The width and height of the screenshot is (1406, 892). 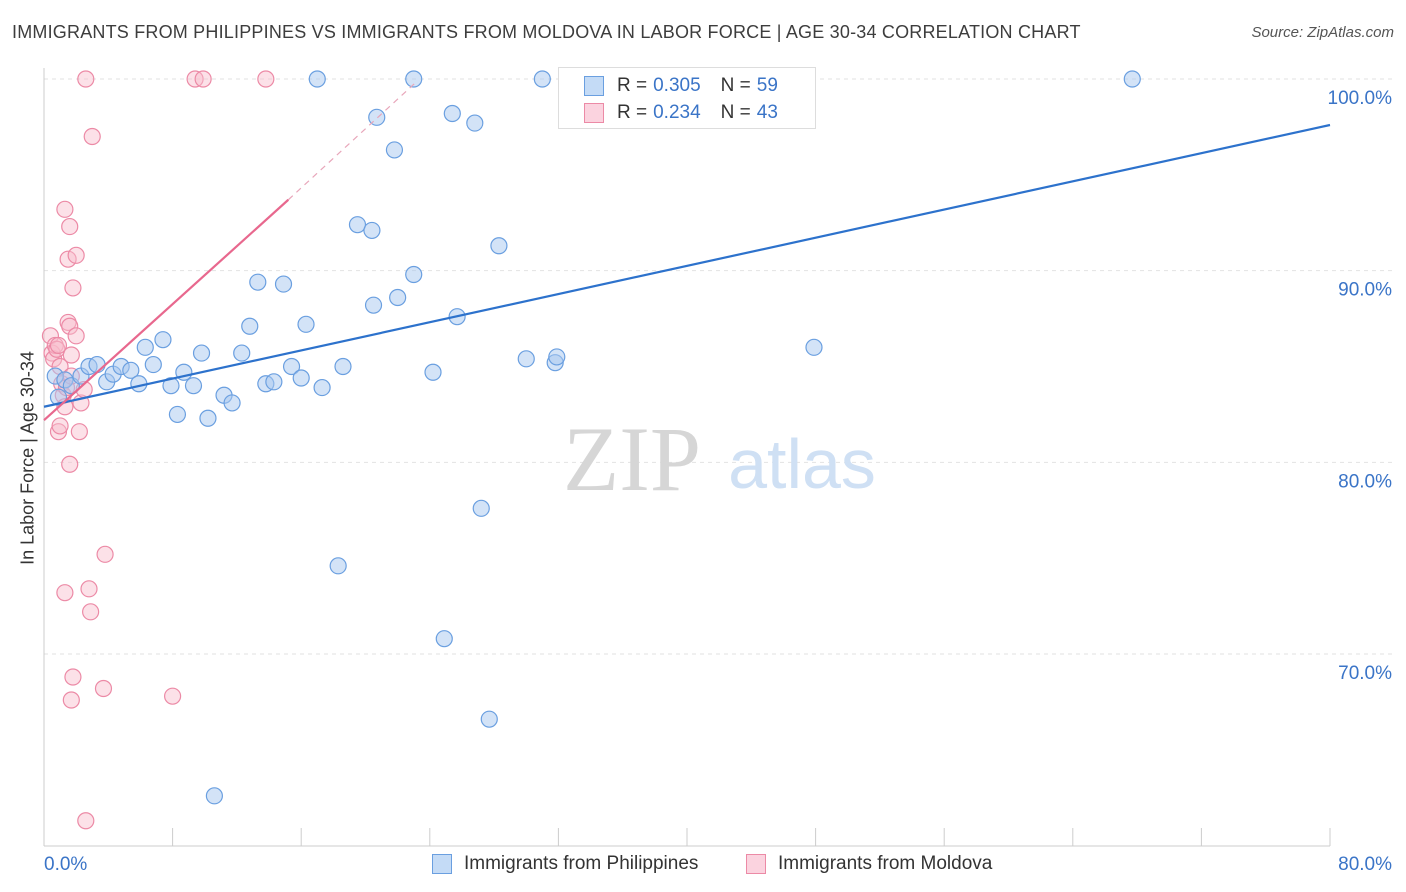 I want to click on watermark-zip: ZIP, so click(x=632, y=459).